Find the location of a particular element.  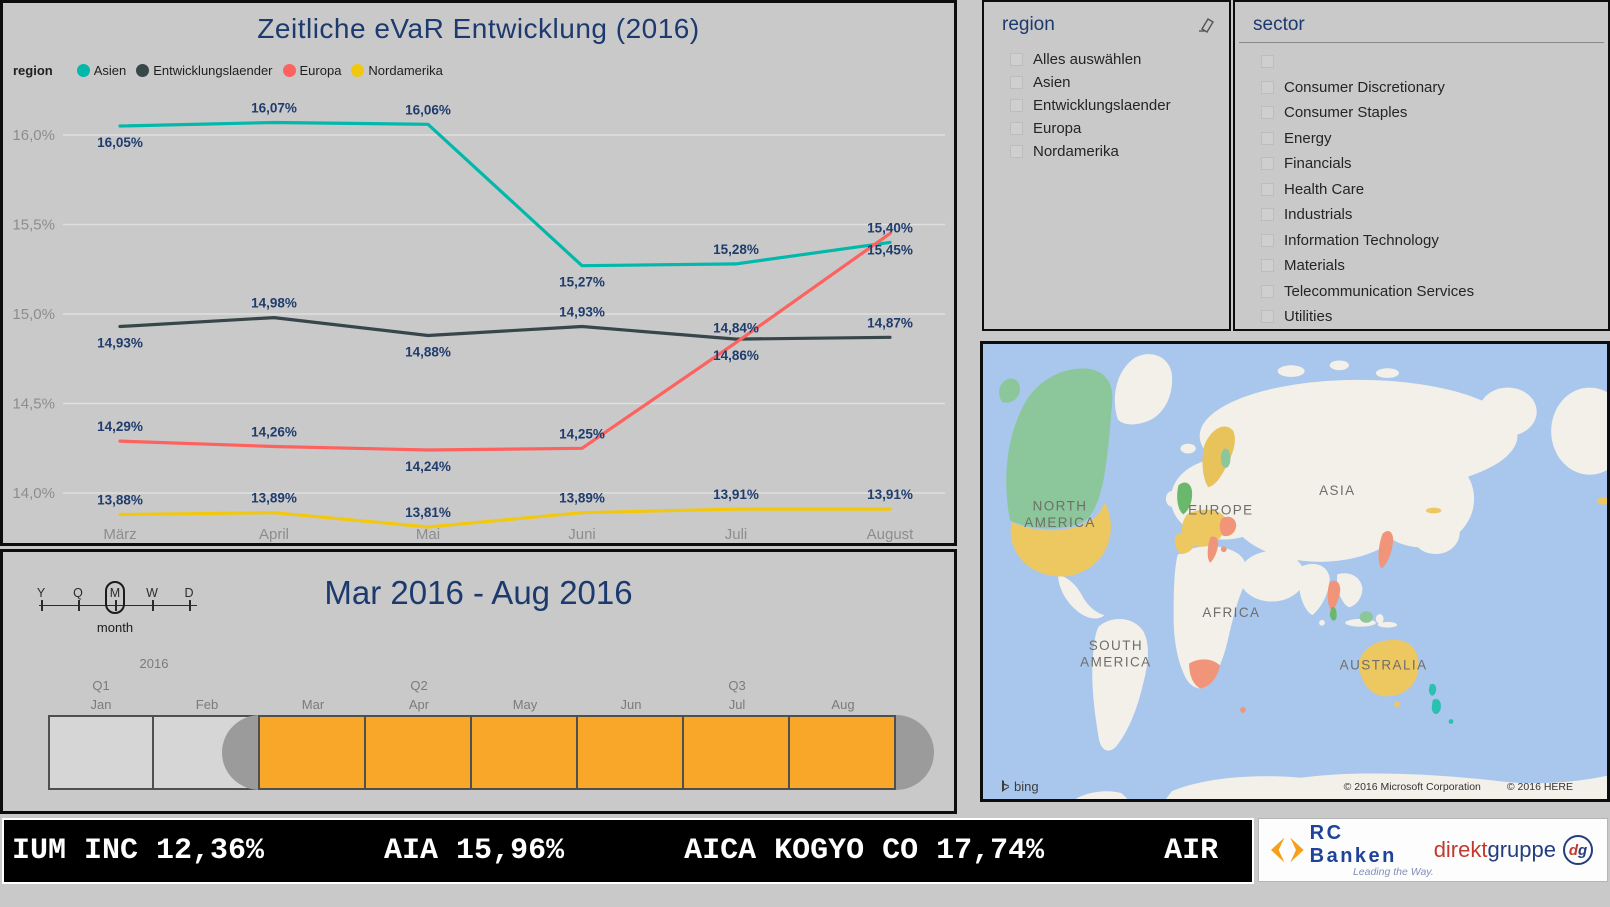

slicer-item-label: Europa is located at coordinates (1057, 128).